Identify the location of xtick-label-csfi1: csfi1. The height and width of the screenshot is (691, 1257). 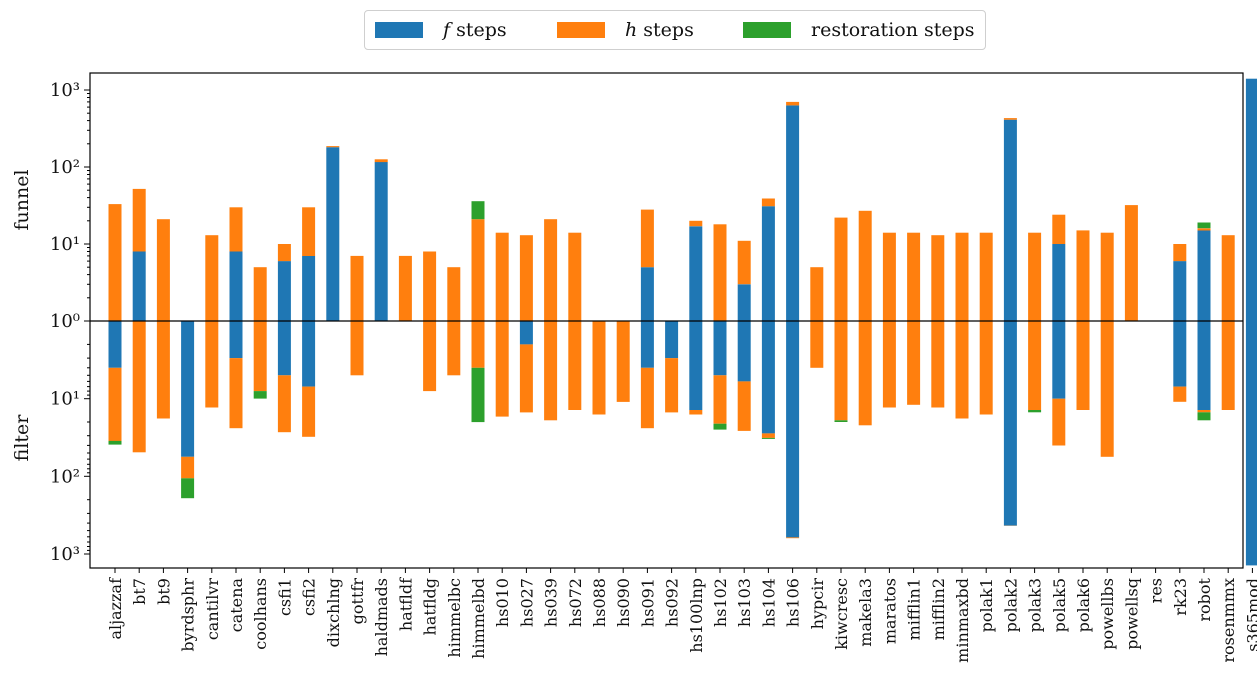
(284, 597).